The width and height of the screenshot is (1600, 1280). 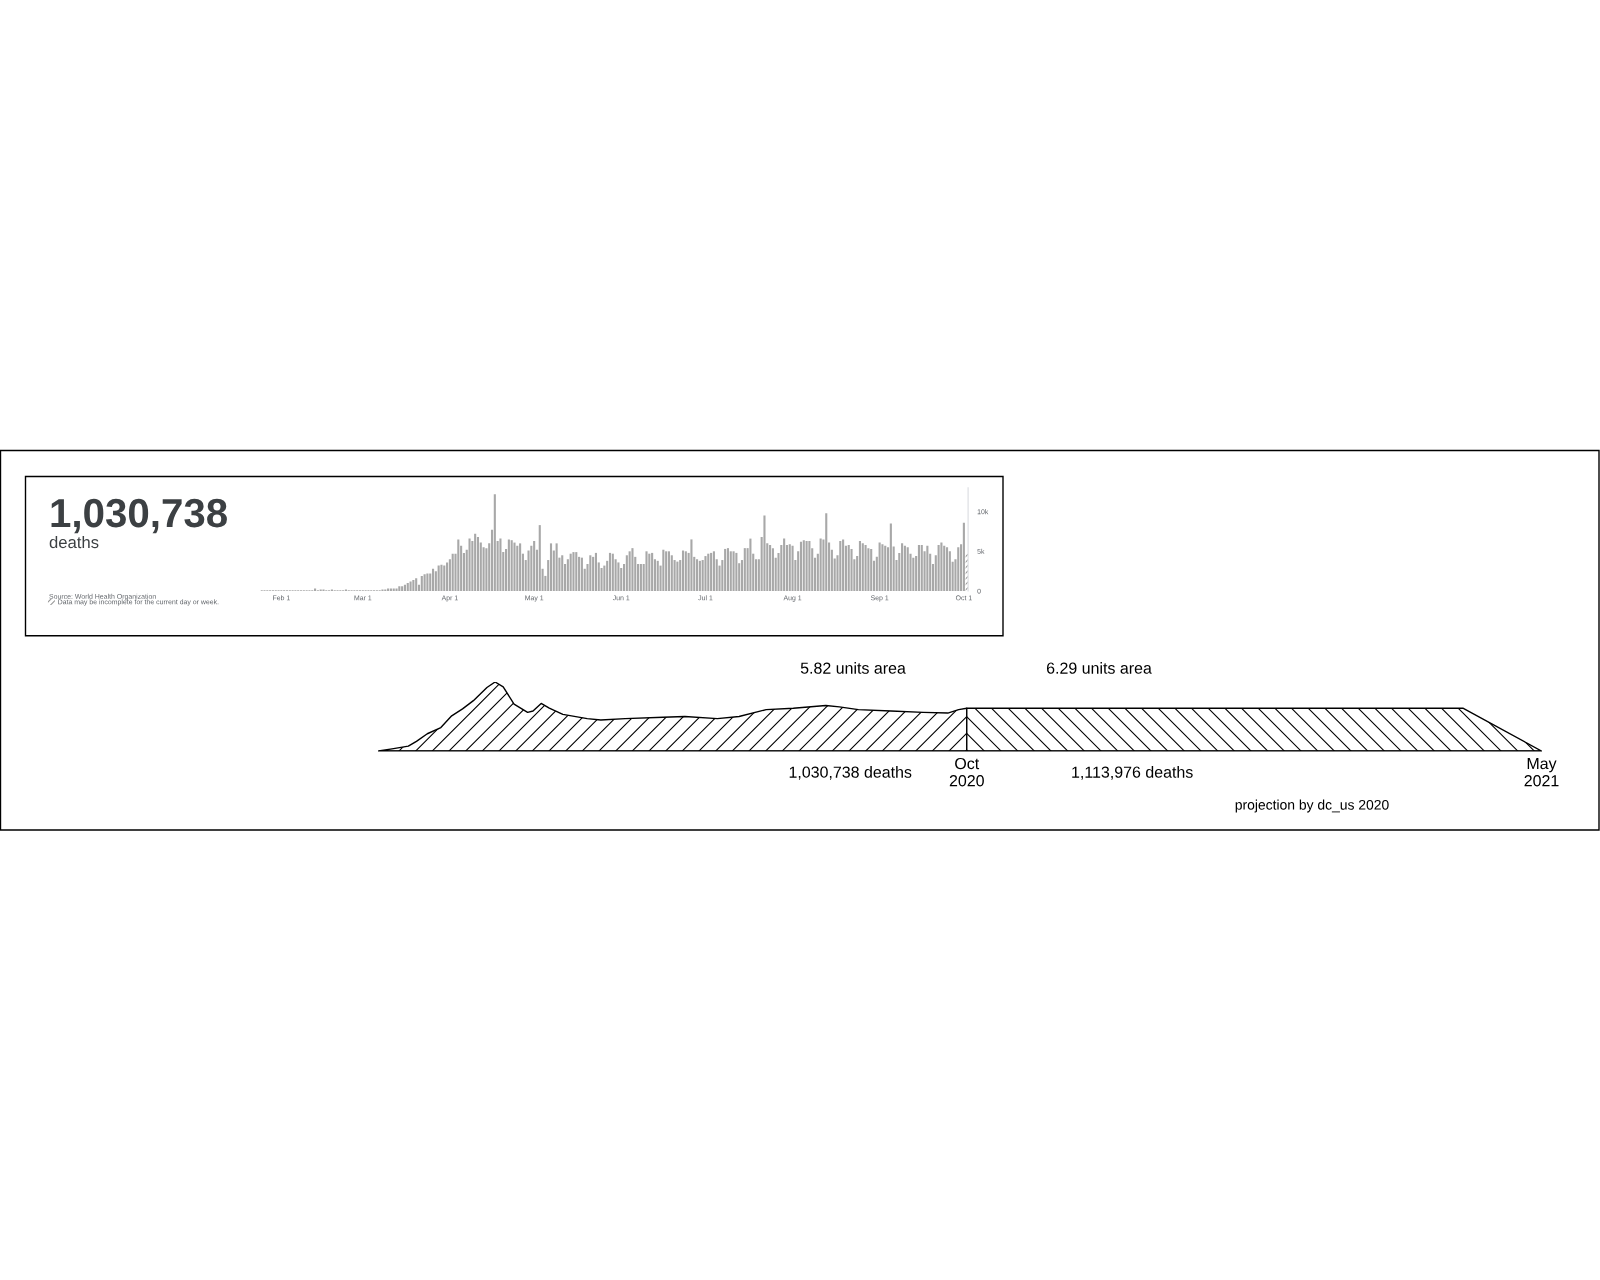 What do you see at coordinates (1132, 773) in the screenshot?
I see `x-tick-label: 1,113,976 deaths` at bounding box center [1132, 773].